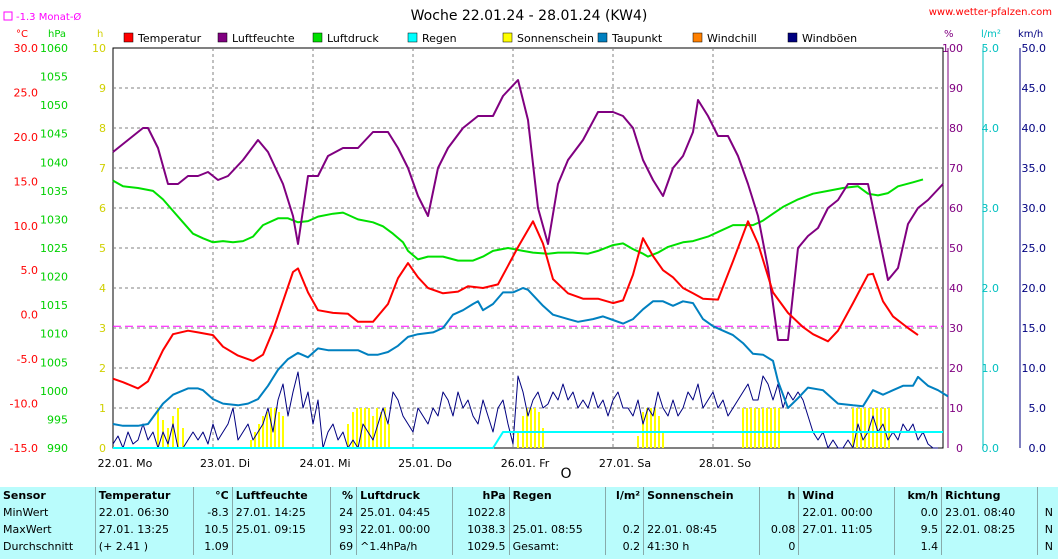 The height and width of the screenshot is (559, 1058). I want to click on stats-cell: 69, so click(343, 546).